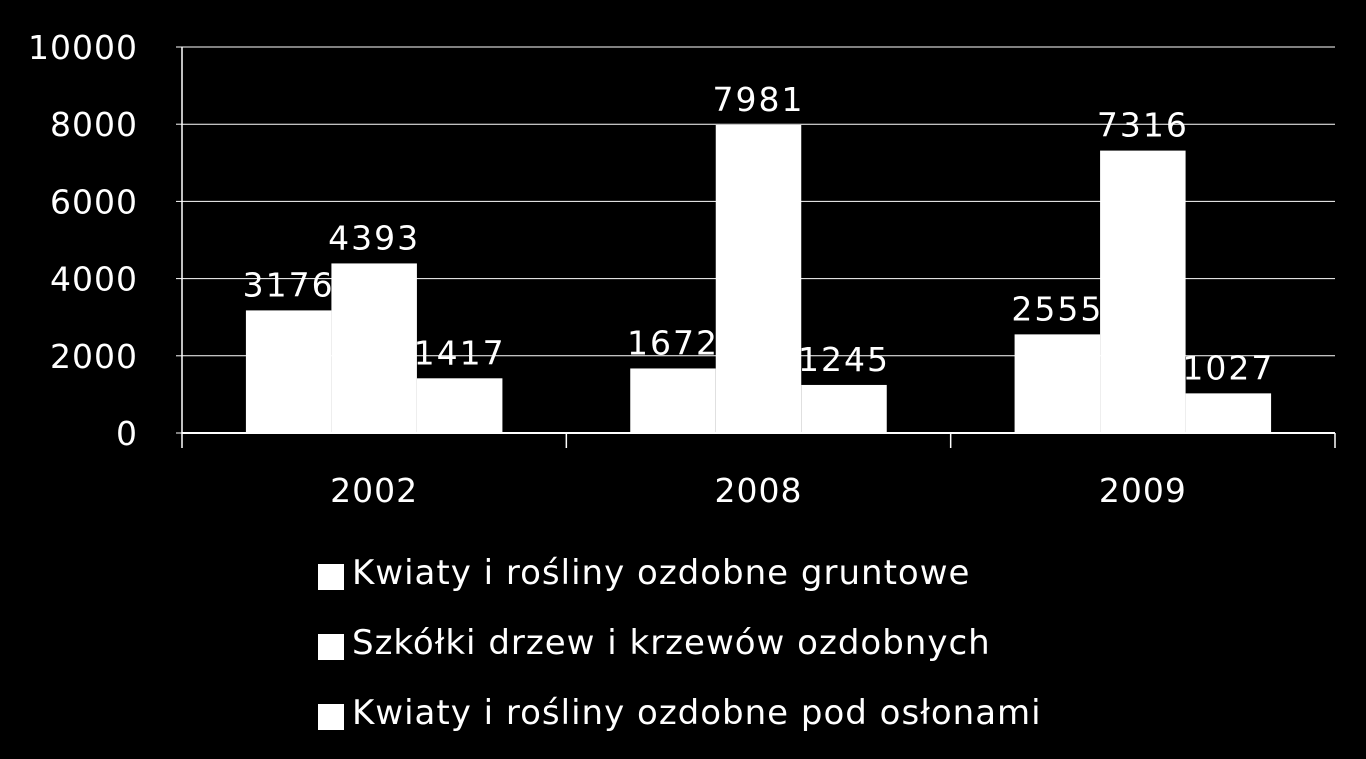 Image resolution: width=1366 pixels, height=759 pixels. Describe the element at coordinates (94, 201) in the screenshot. I see `y-tick-label-6000: 6000` at that location.